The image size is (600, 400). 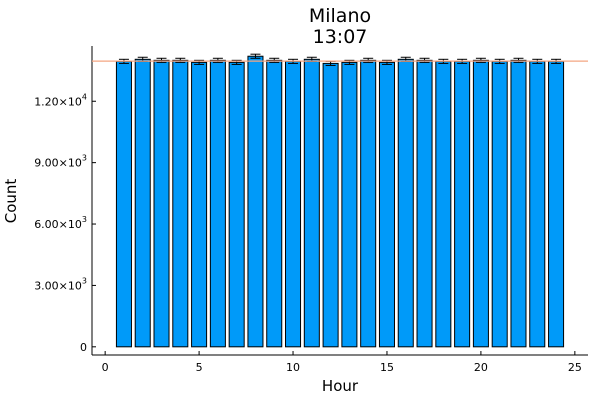 I want to click on y-tick-label: 1.20×10⁴, so click(x=60, y=100).